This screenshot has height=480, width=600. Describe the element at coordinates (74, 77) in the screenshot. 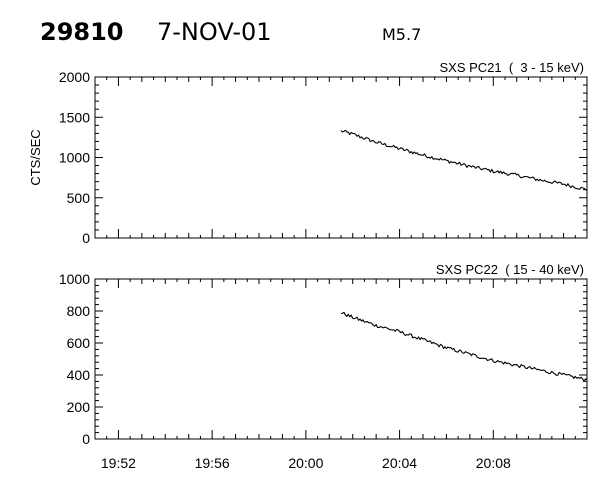

I see `y-tick-label: 2000` at that location.